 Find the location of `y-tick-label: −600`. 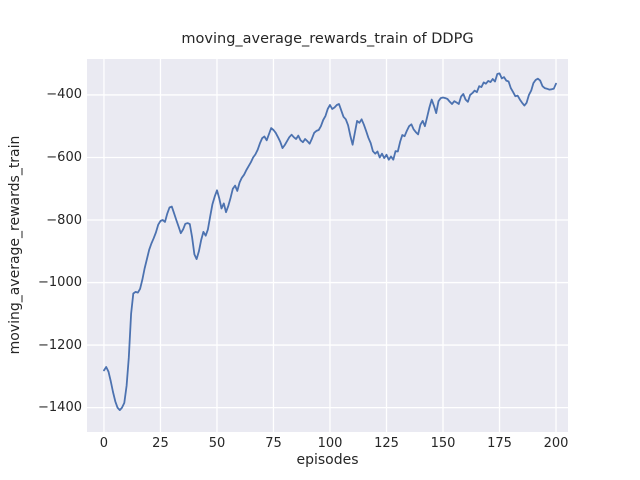

y-tick-label: −600 is located at coordinates (64, 157).